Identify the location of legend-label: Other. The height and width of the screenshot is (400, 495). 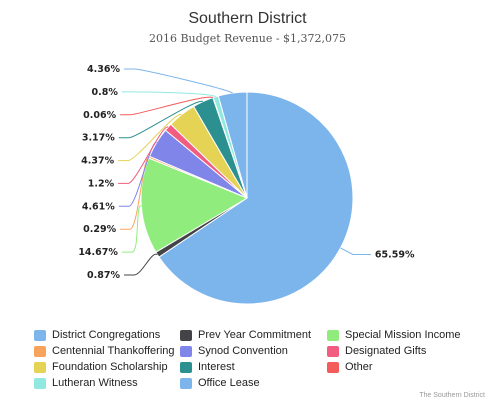
(359, 367).